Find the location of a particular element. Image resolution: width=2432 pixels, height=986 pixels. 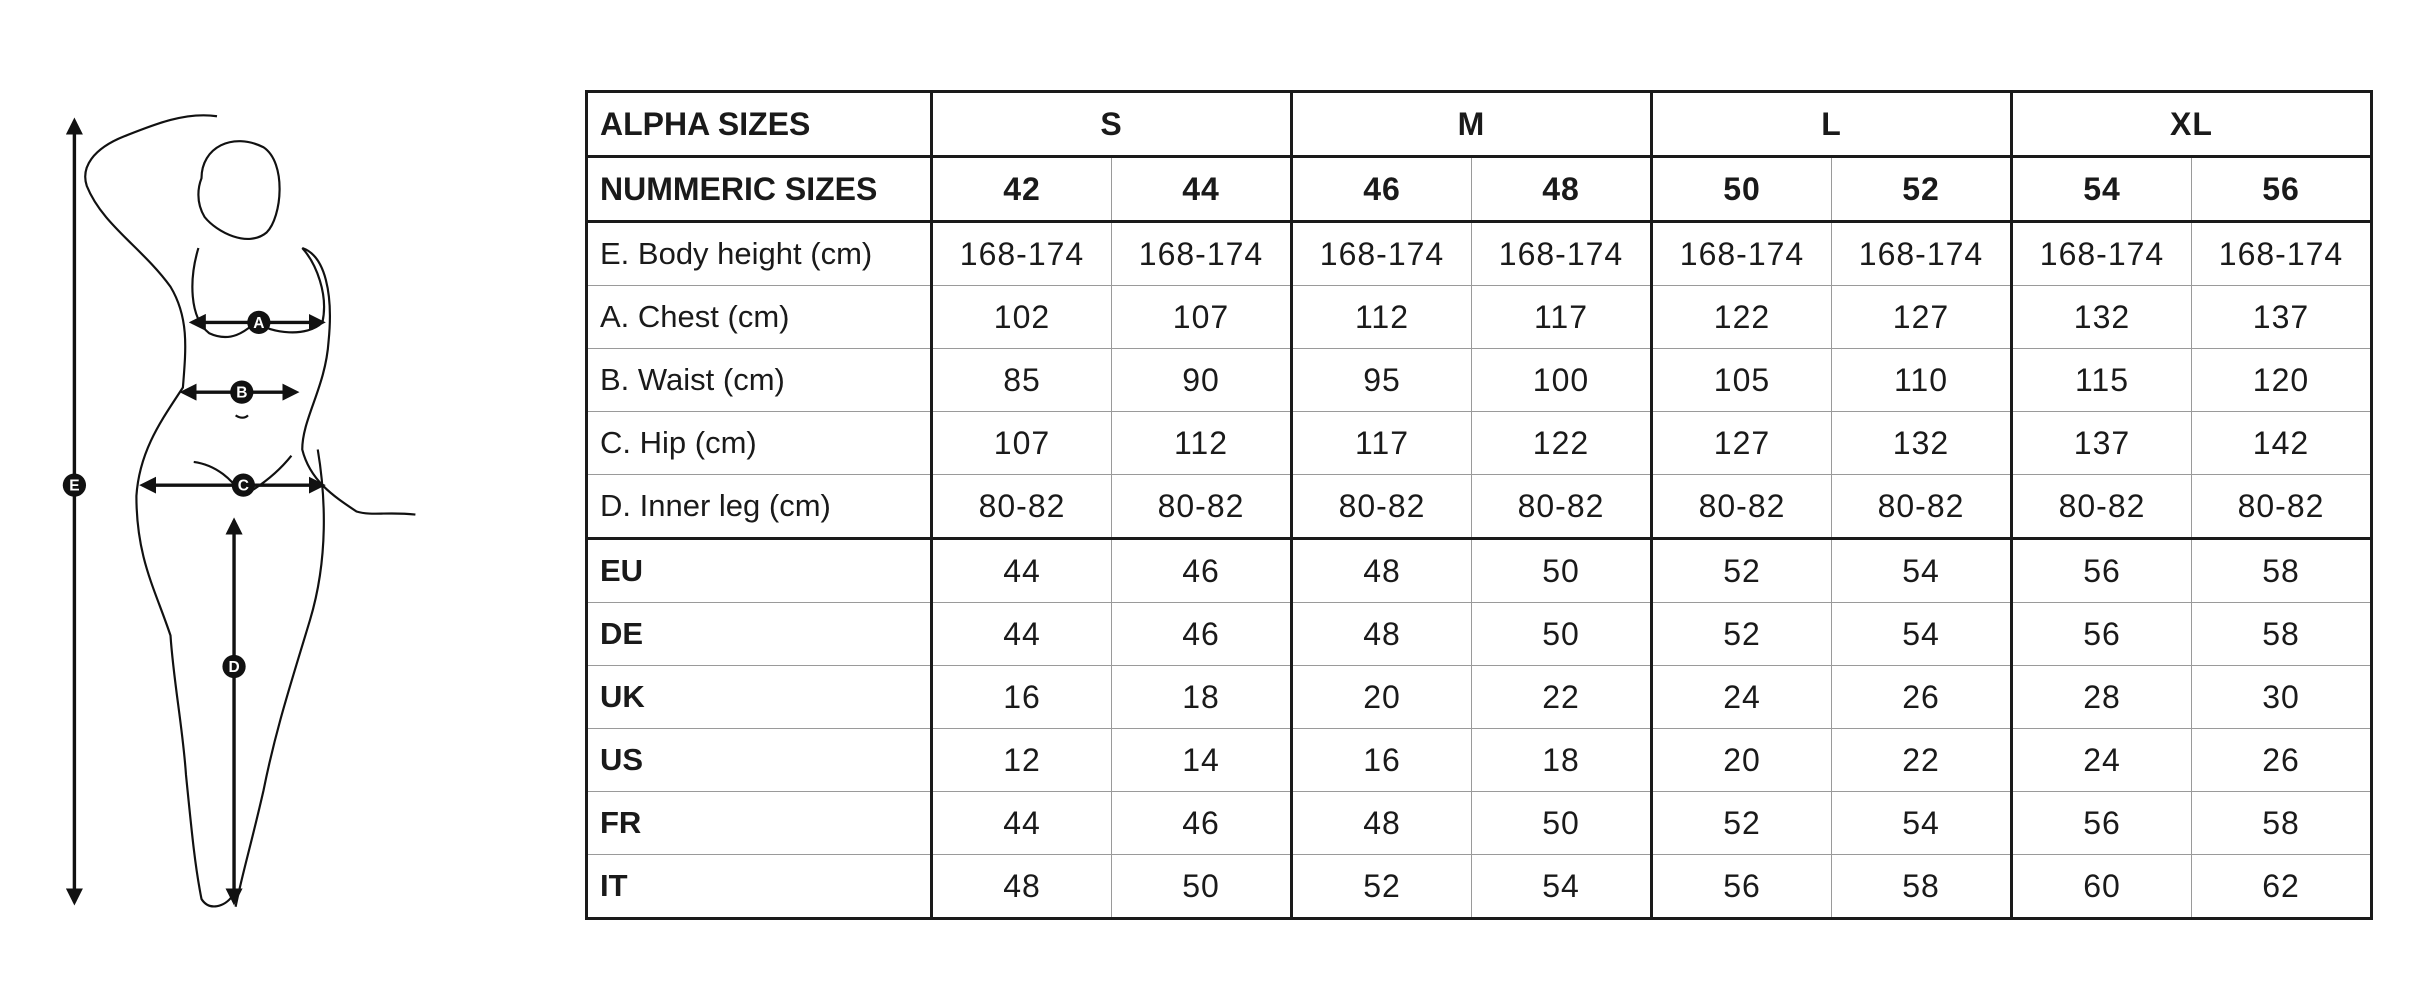

marker-c: C is located at coordinates (243, 485).